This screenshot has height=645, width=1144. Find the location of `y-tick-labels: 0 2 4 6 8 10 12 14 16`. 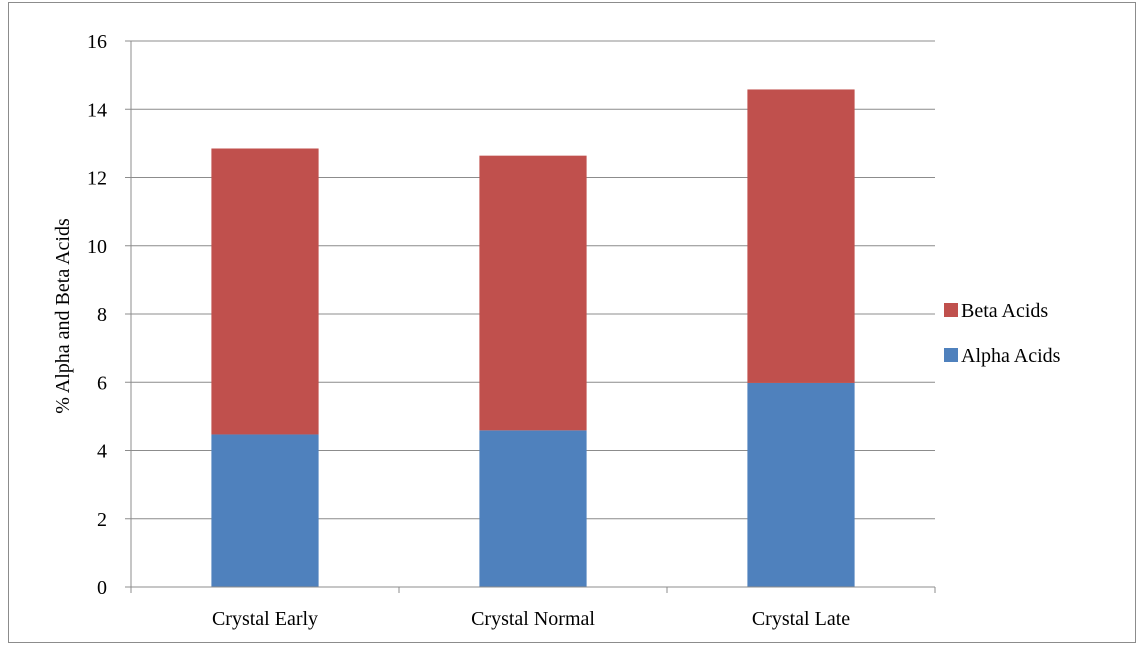

y-tick-labels: 0 2 4 6 8 10 12 14 16 is located at coordinates (97, 315).